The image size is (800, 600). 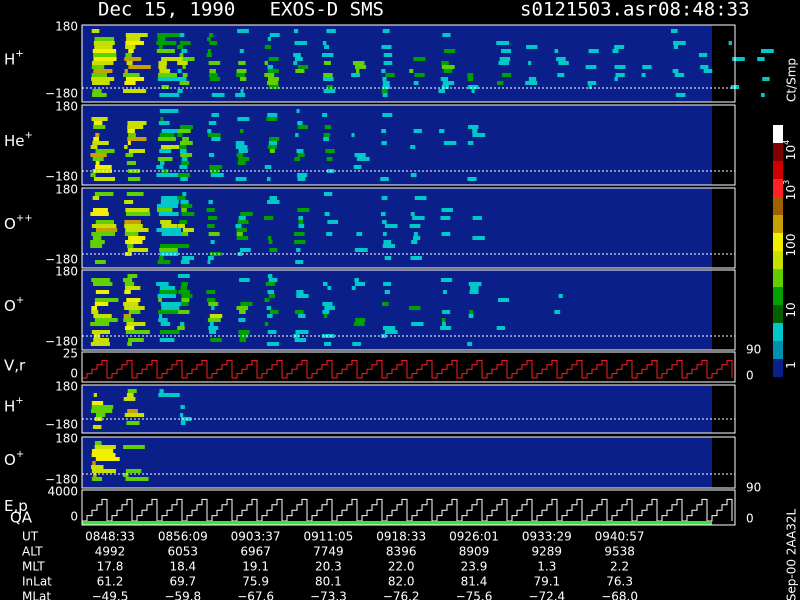 What do you see at coordinates (14, 141) in the screenshot?
I see `panel-name: He` at bounding box center [14, 141].